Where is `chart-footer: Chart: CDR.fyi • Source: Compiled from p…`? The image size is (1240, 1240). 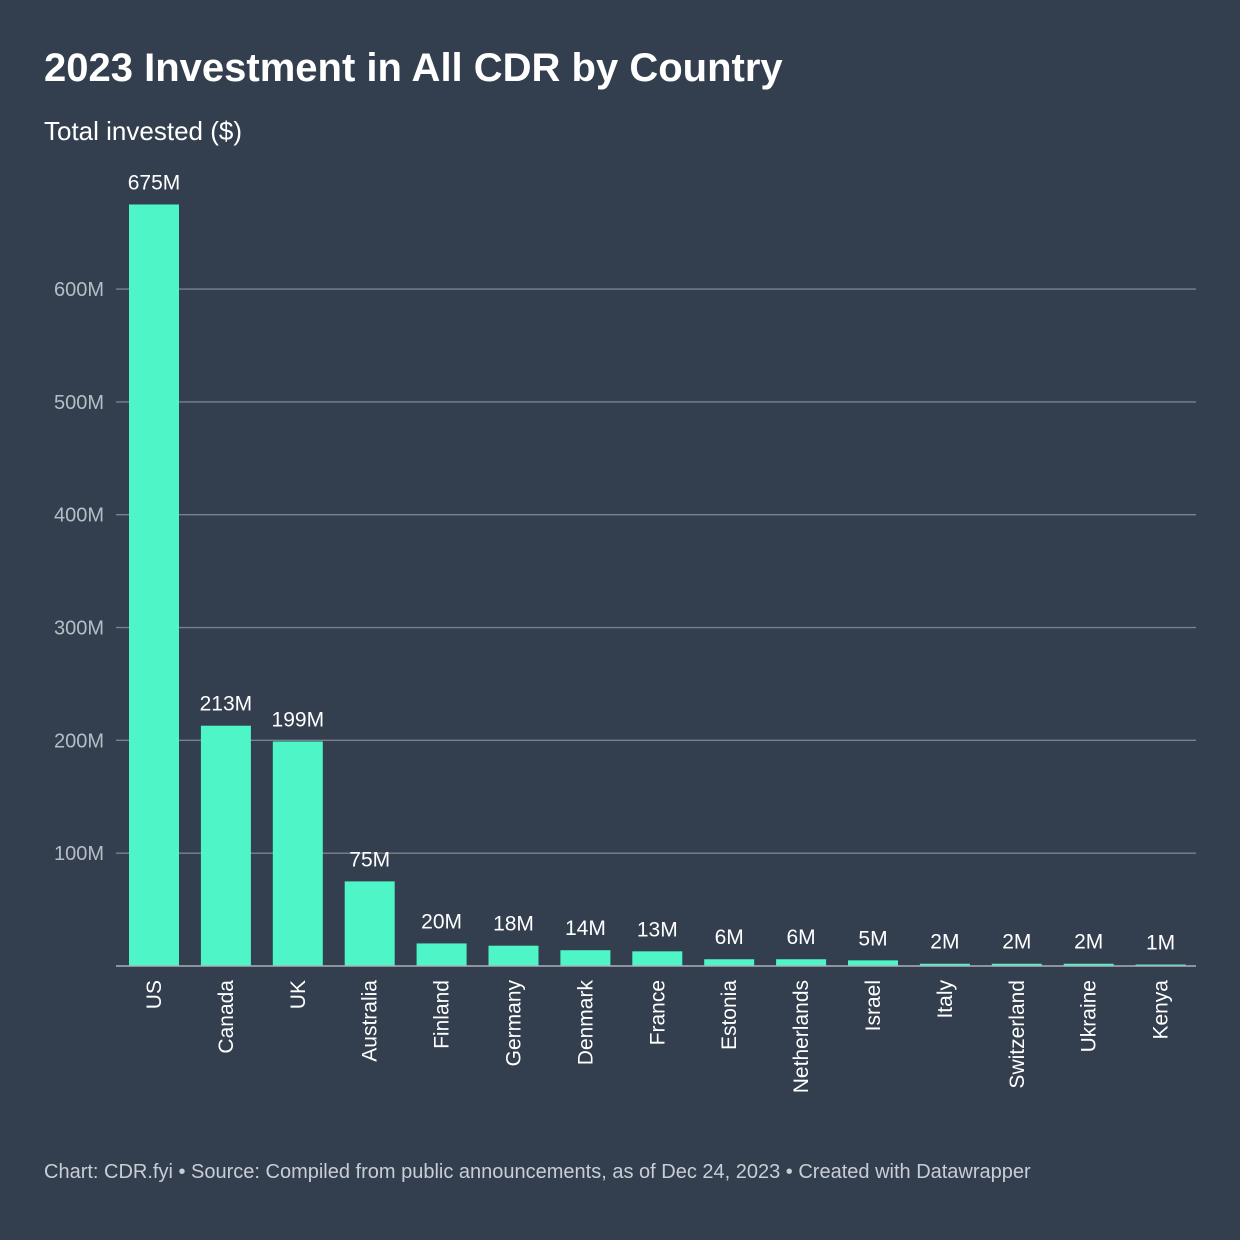 chart-footer: Chart: CDR.fyi • Source: Compiled from p… is located at coordinates (537, 1172).